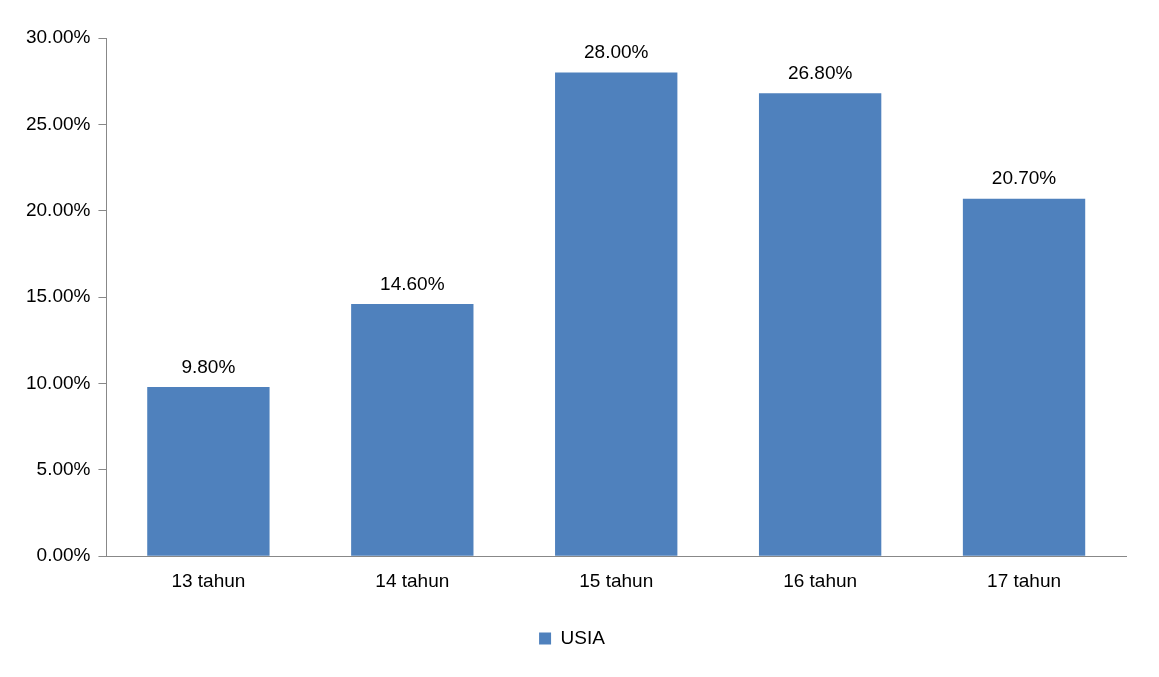 The width and height of the screenshot is (1159, 677). What do you see at coordinates (412, 283) in the screenshot?
I see `data-label: 14.60%` at bounding box center [412, 283].